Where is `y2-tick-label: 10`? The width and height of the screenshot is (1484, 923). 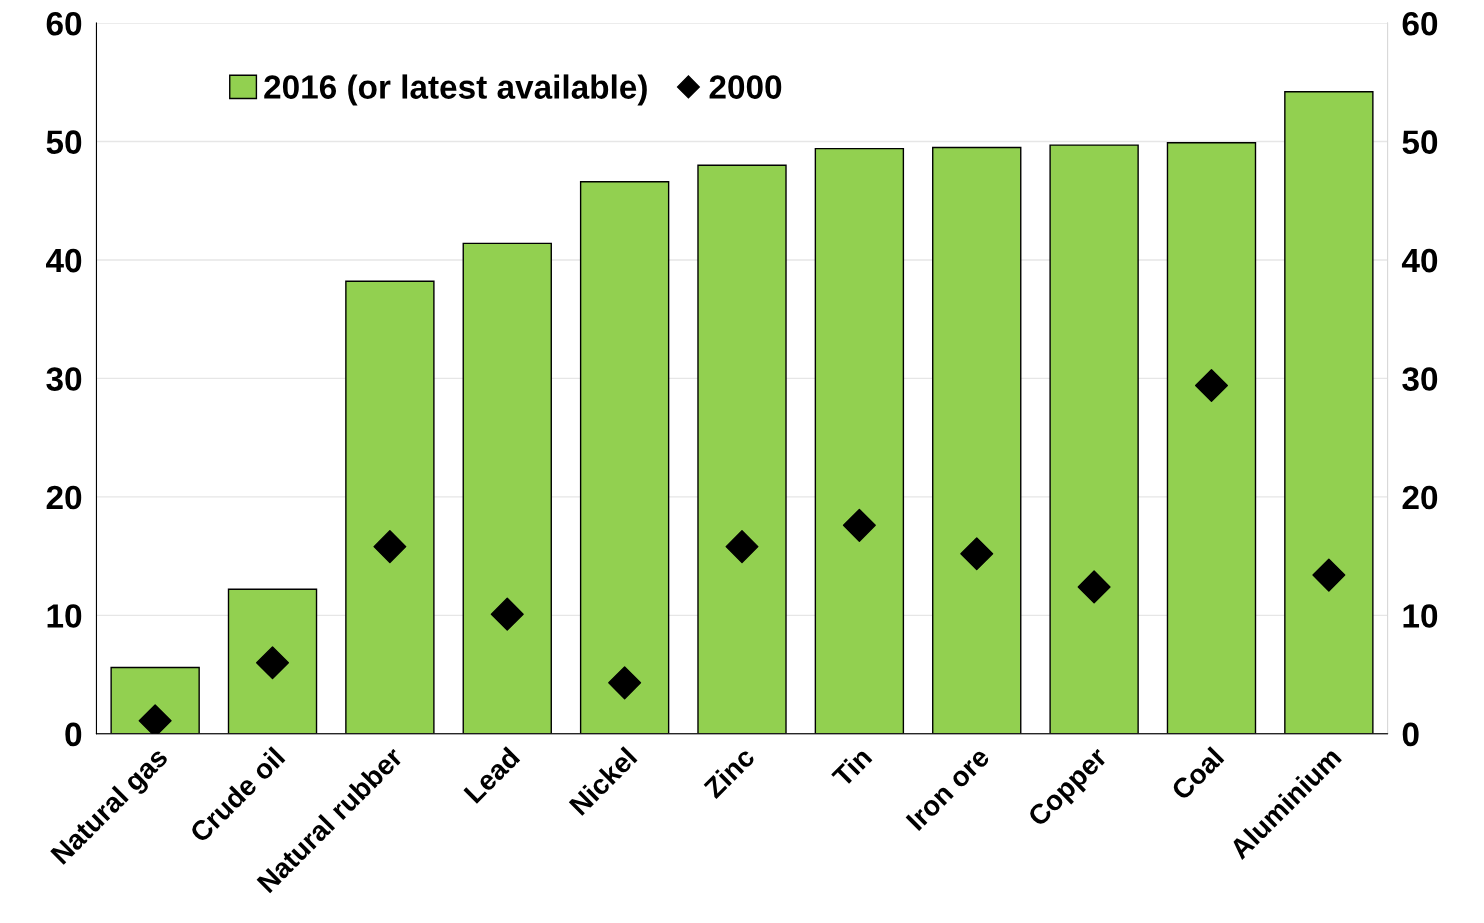
y2-tick-label: 10 is located at coordinates (1420, 616).